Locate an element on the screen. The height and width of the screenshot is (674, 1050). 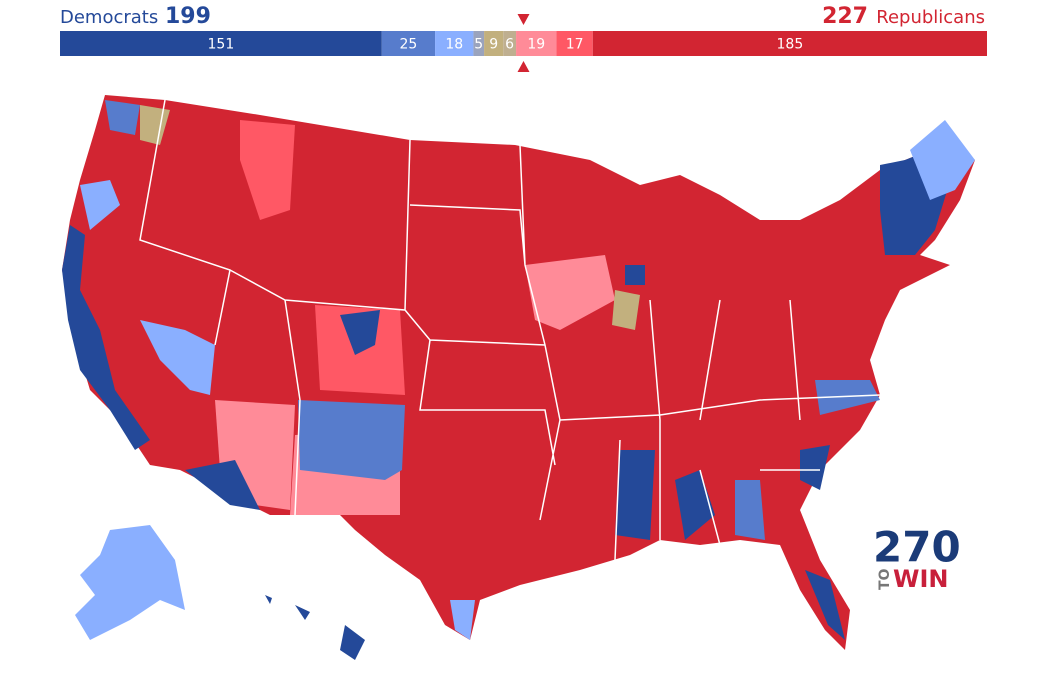
segment-label: 19 is located at coordinates (536, 45).